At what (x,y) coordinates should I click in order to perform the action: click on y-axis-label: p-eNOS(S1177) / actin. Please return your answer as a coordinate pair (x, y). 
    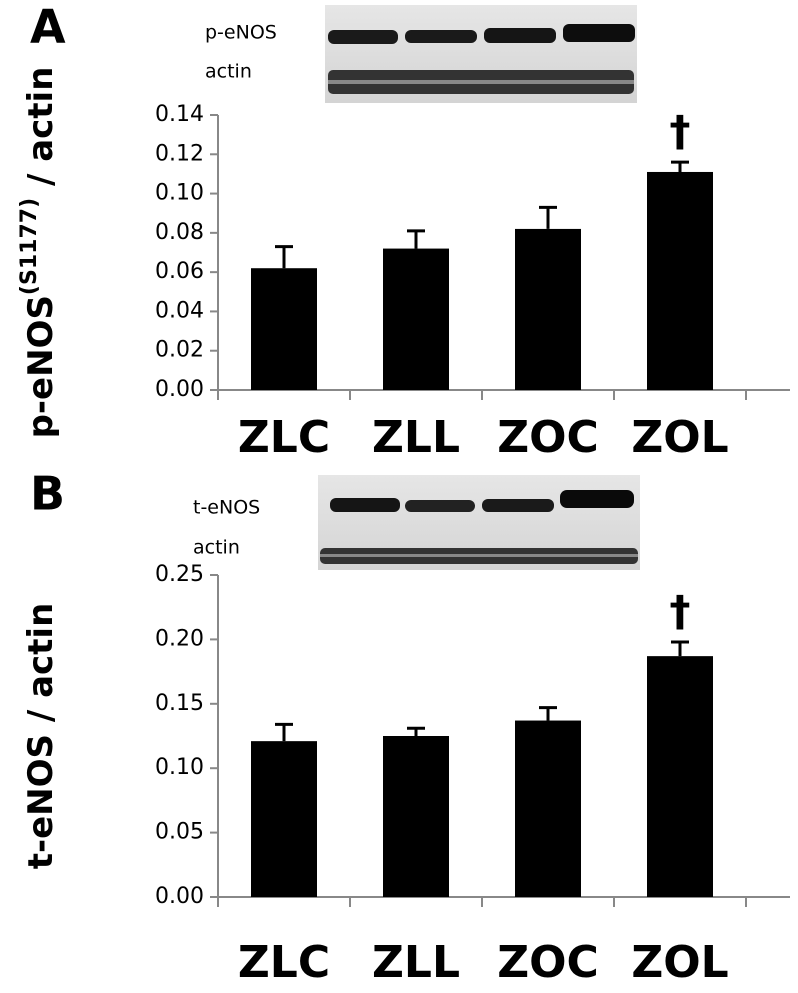
    Looking at the image, I should click on (39, 253).